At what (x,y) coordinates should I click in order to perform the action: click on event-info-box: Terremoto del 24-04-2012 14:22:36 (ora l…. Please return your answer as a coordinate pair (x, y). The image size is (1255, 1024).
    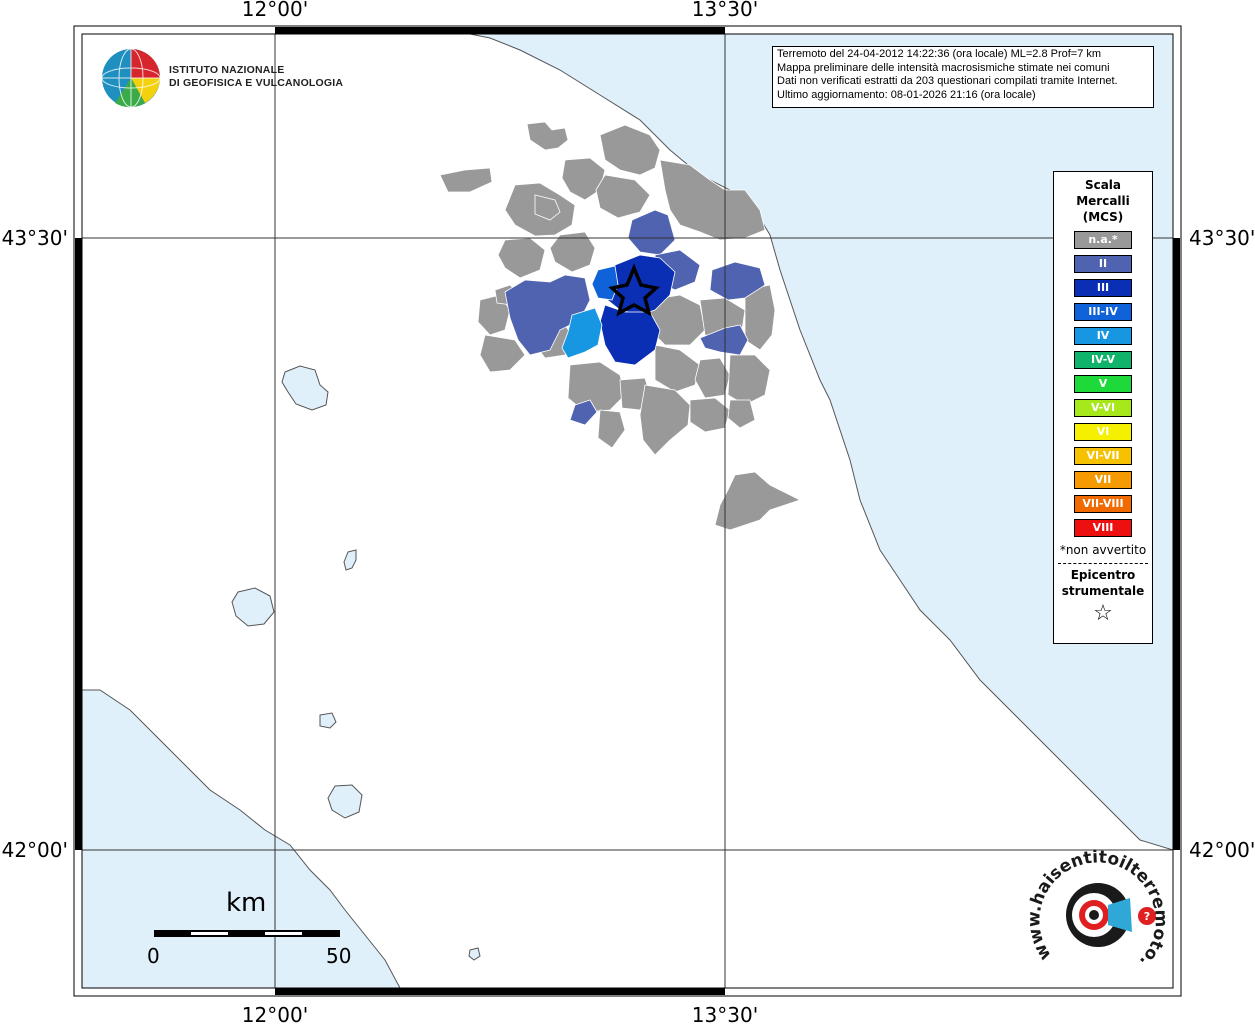
    Looking at the image, I should click on (963, 77).